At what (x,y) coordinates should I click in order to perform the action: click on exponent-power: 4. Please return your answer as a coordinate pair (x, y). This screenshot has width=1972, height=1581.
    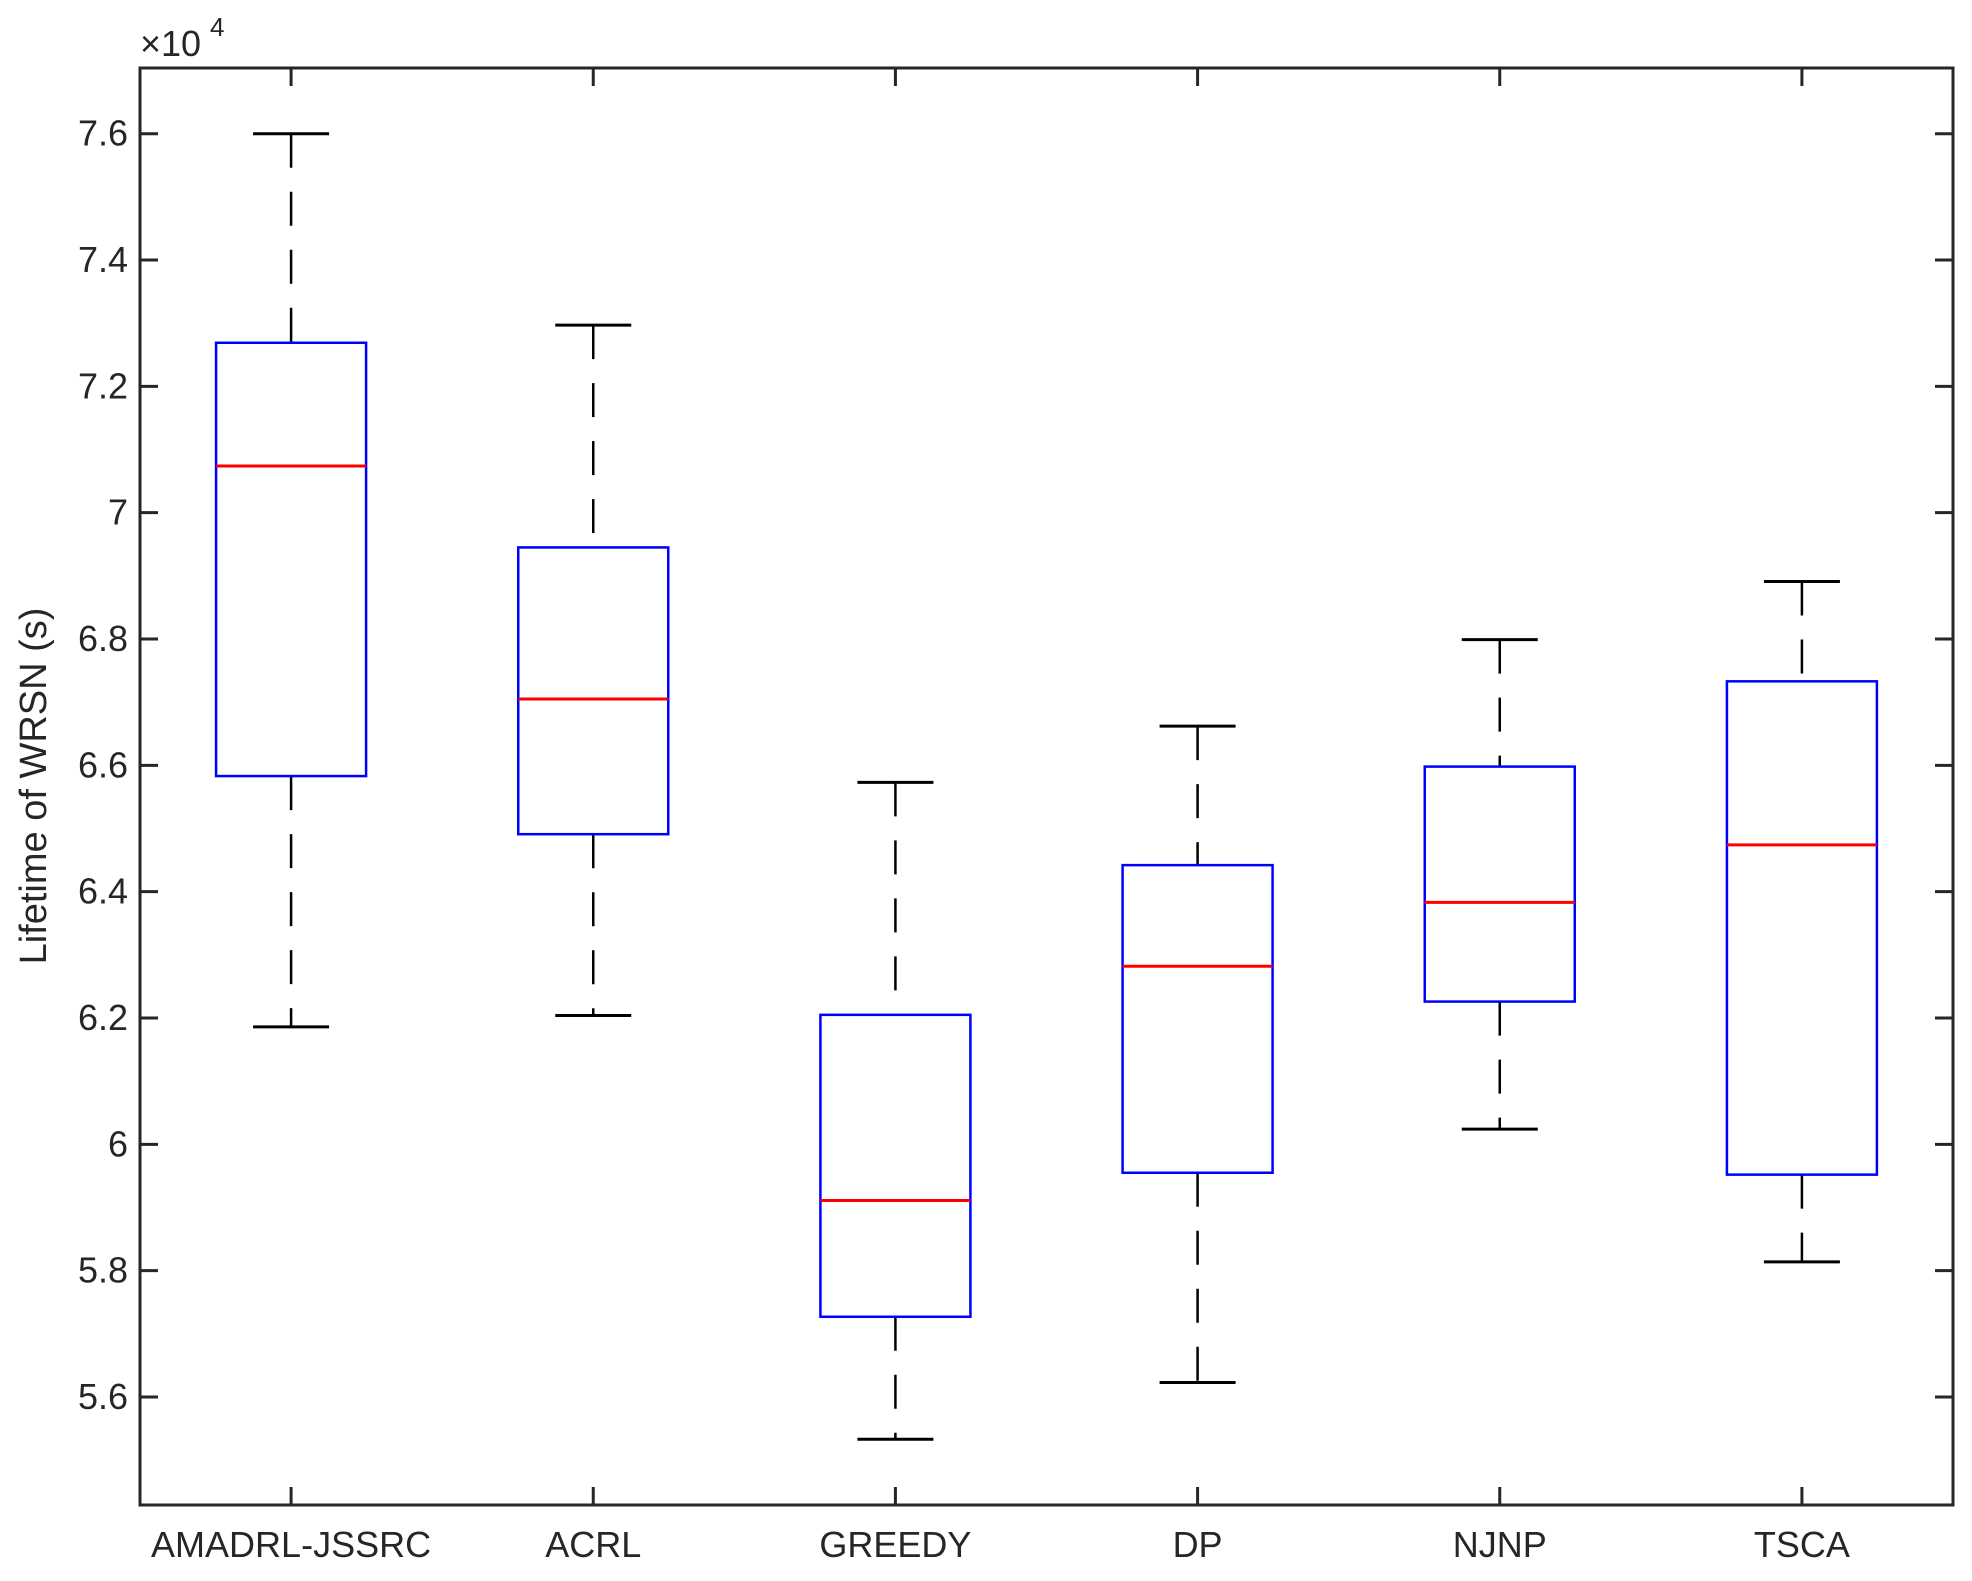
    Looking at the image, I should click on (217, 27).